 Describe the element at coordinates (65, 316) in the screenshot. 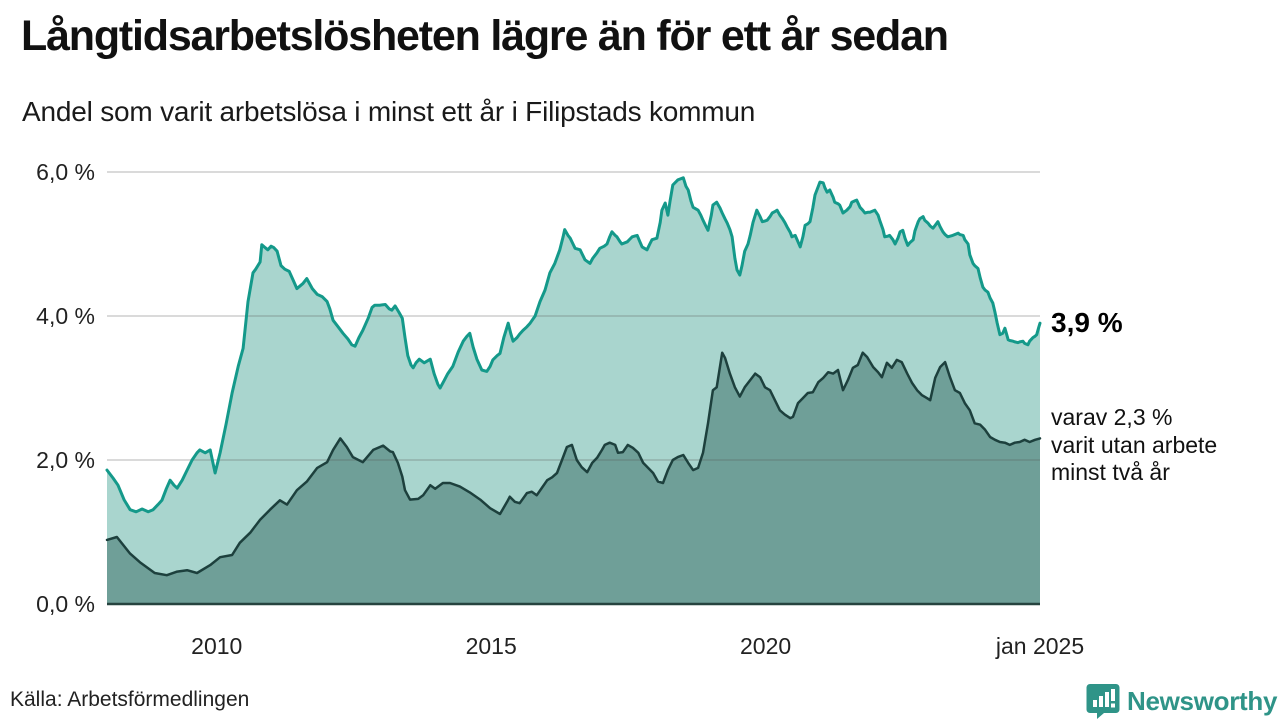

I see `y-tick-label: 4,0 %` at that location.